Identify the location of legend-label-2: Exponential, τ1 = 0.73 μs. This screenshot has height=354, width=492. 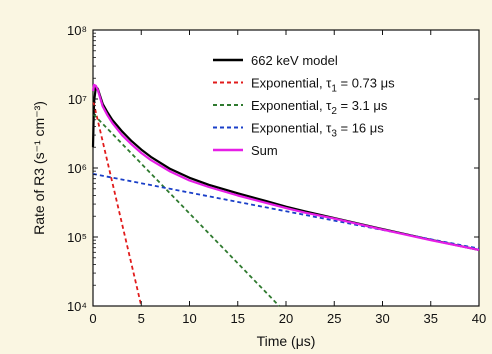
(323, 85).